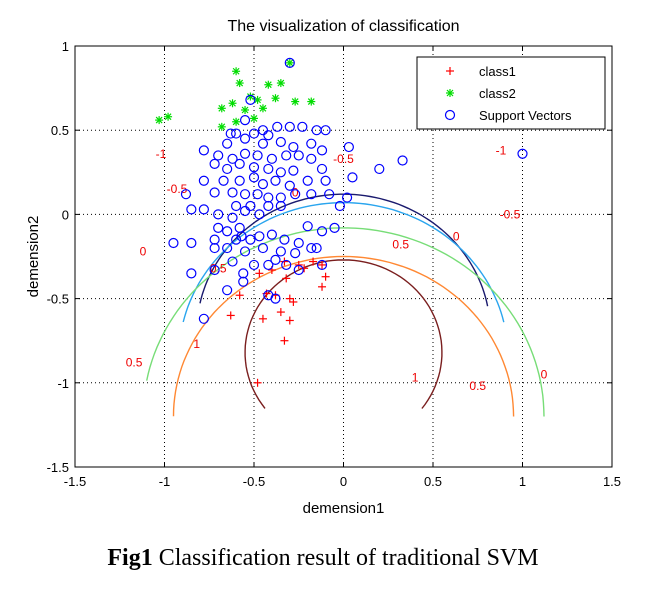 Image resolution: width=646 pixels, height=590 pixels. Describe the element at coordinates (497, 71) in the screenshot. I see `legend-label: class1` at that location.